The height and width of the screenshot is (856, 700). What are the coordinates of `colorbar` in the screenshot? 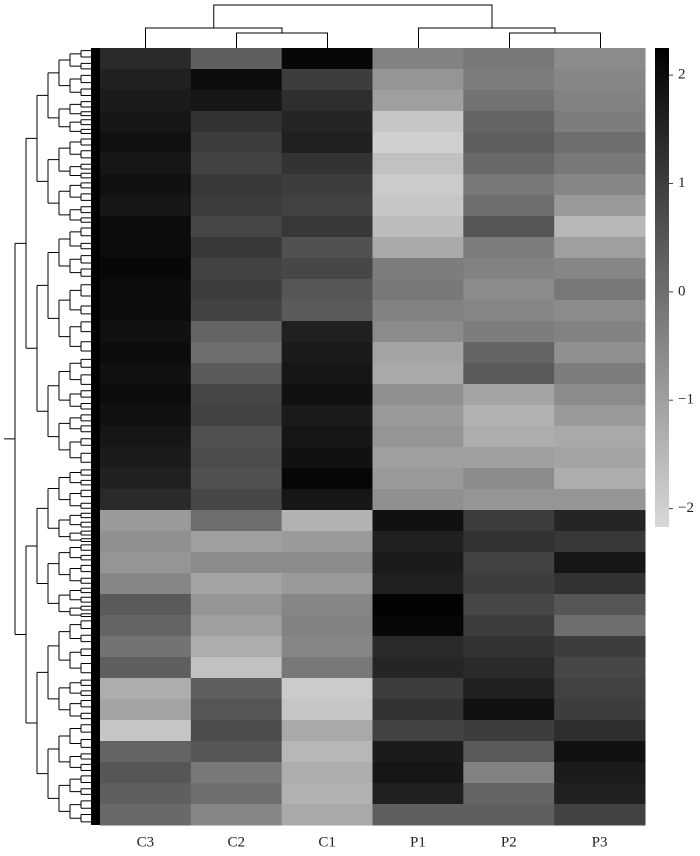 It's located at (662, 287).